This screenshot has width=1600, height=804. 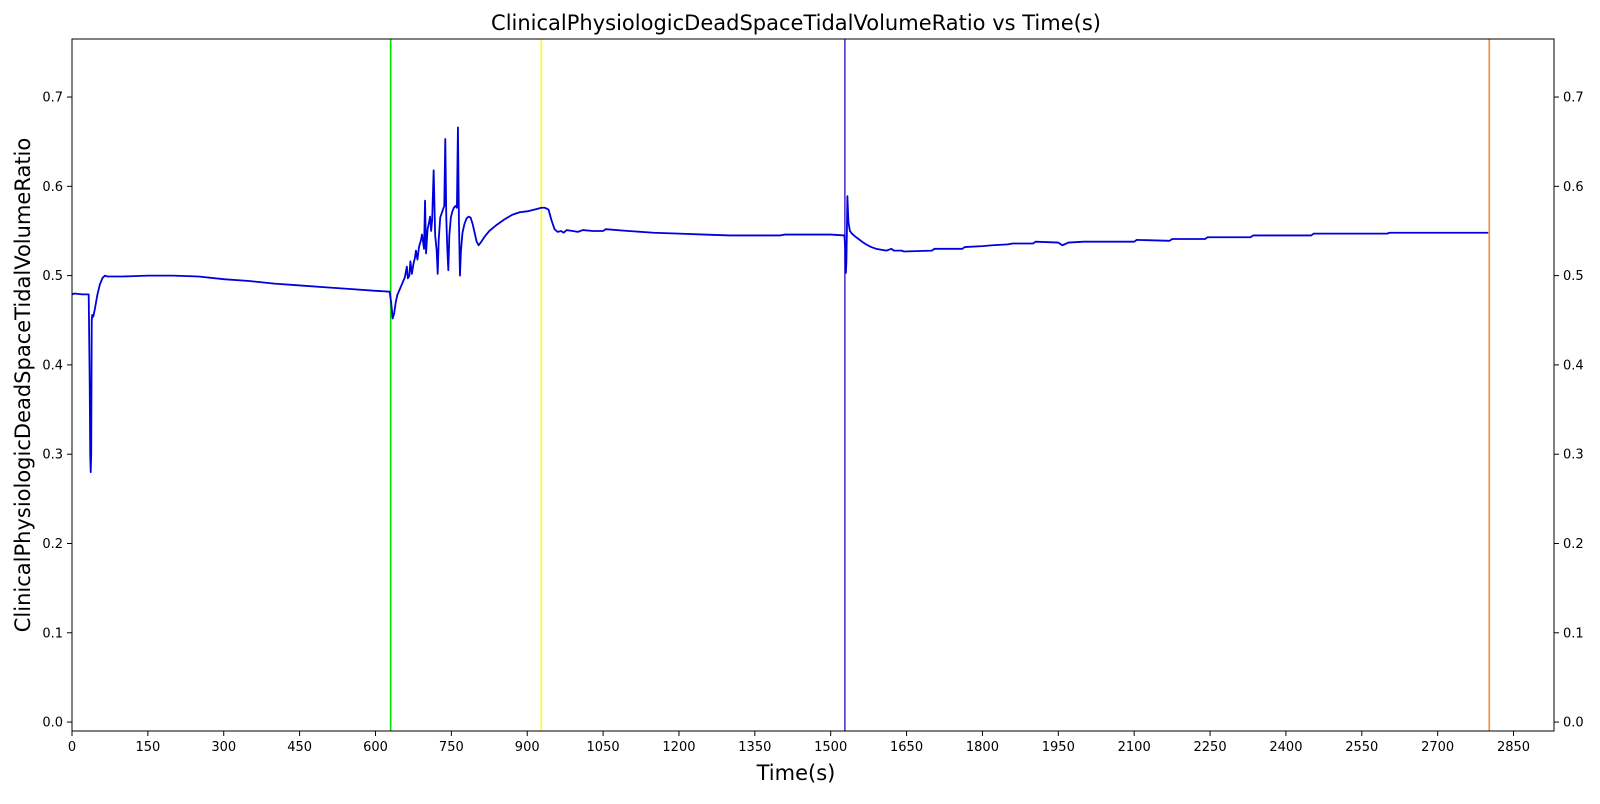 I want to click on y-tick-label-left: 0.5, so click(x=52, y=276).